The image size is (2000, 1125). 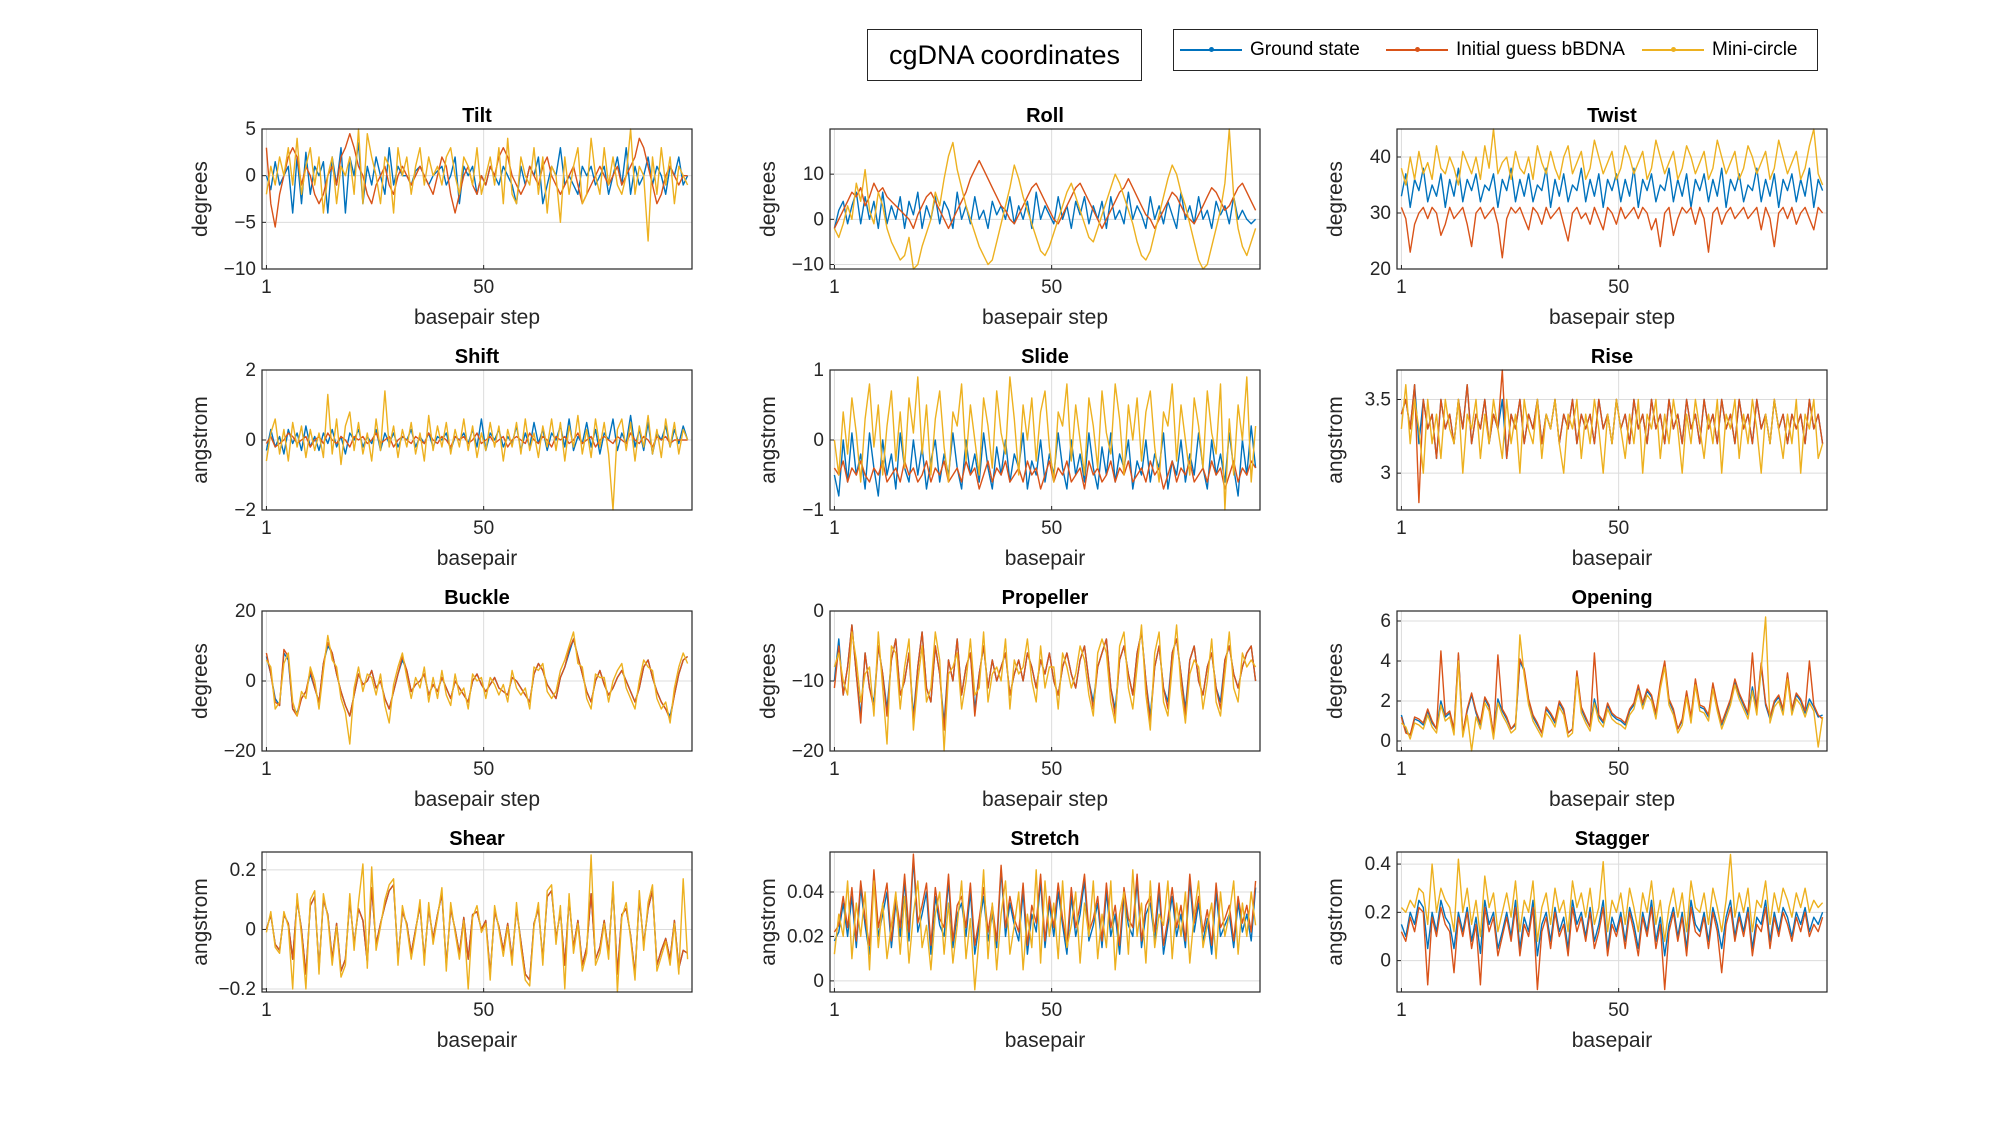 I want to click on shift-ytick-label: 2, so click(x=250, y=370).